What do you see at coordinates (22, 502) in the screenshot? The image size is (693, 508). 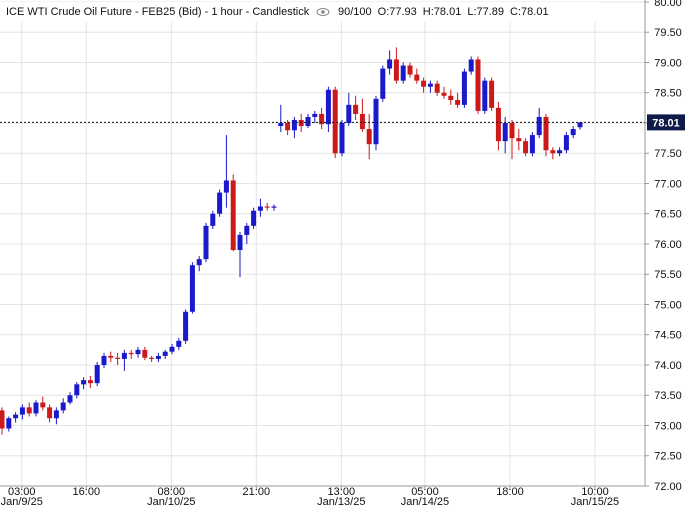 I see `x-tick-date: Jan/9/25` at bounding box center [22, 502].